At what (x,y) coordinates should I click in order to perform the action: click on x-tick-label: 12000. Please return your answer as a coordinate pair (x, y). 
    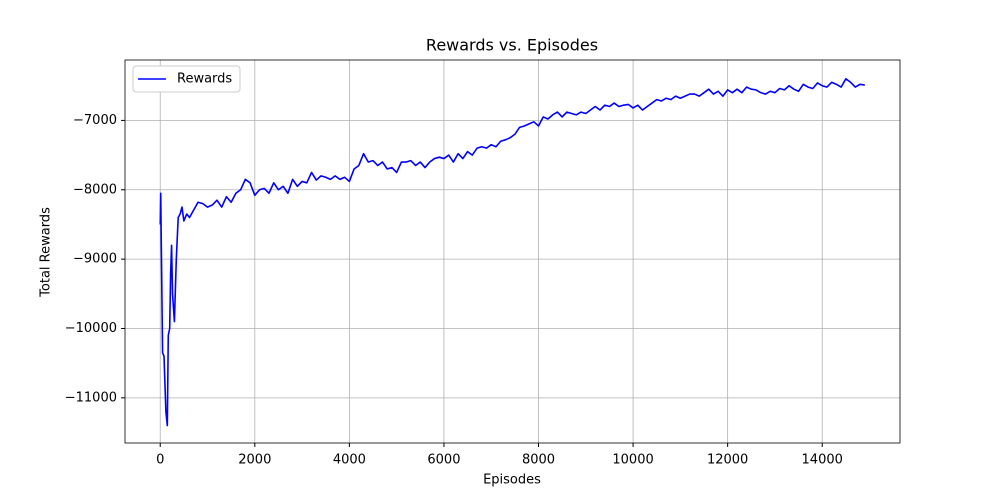
    Looking at the image, I should click on (727, 460).